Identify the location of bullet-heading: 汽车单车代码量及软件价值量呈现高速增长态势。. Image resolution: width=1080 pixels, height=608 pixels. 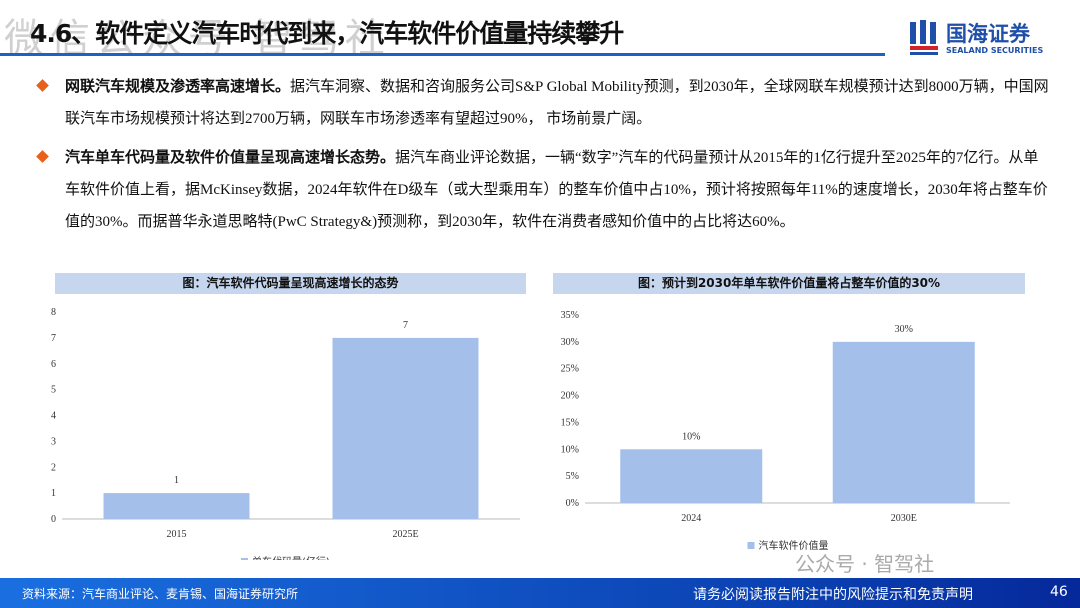
(230, 157).